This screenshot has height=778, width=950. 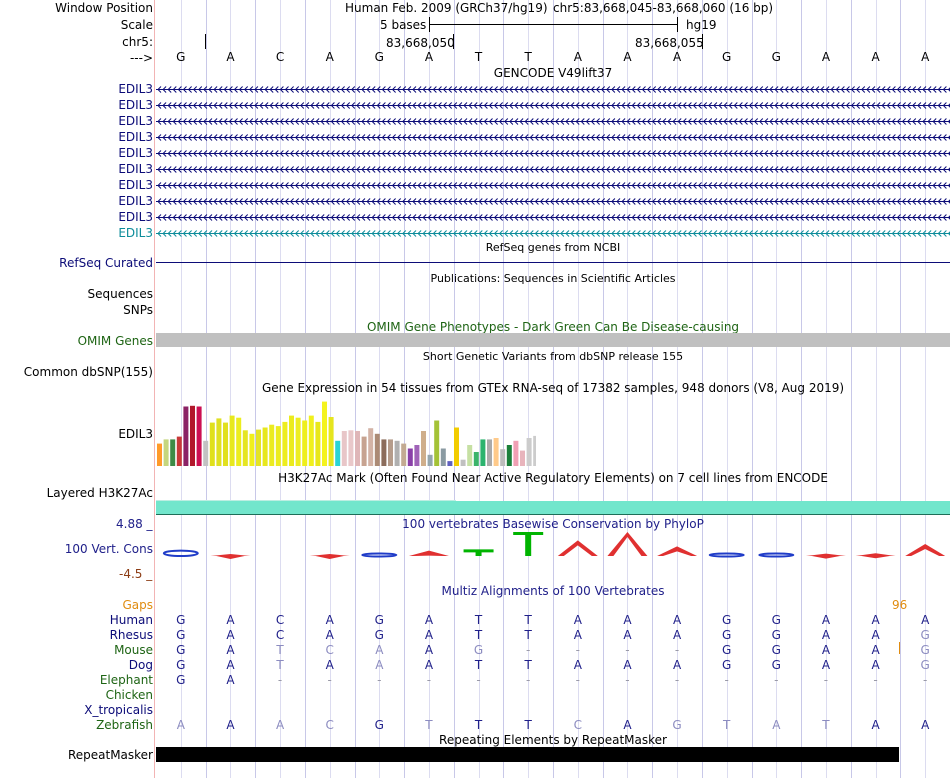 I want to click on repeatmasker-element-bar, so click(x=527, y=754).